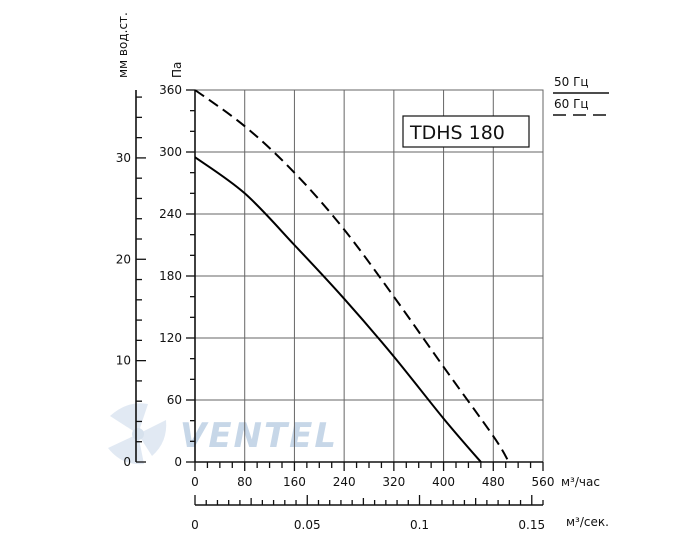 This screenshot has height=549, width=698. I want to click on x-tick-label: 80, so click(244, 482).